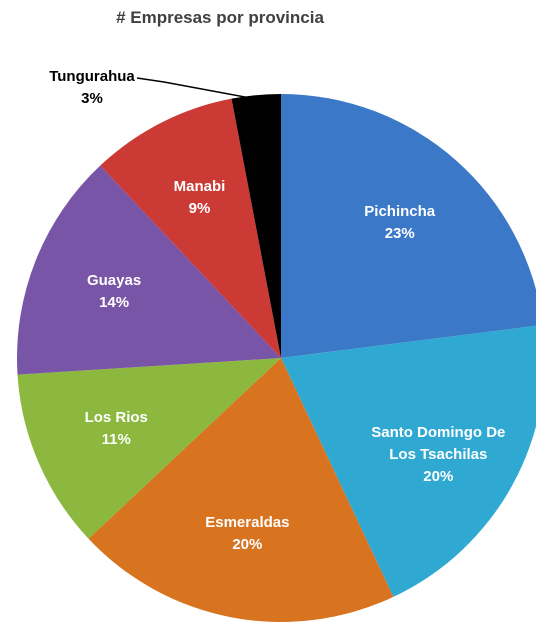 The width and height of the screenshot is (536, 627). I want to click on data-label: Manabi 9%, so click(199, 198).